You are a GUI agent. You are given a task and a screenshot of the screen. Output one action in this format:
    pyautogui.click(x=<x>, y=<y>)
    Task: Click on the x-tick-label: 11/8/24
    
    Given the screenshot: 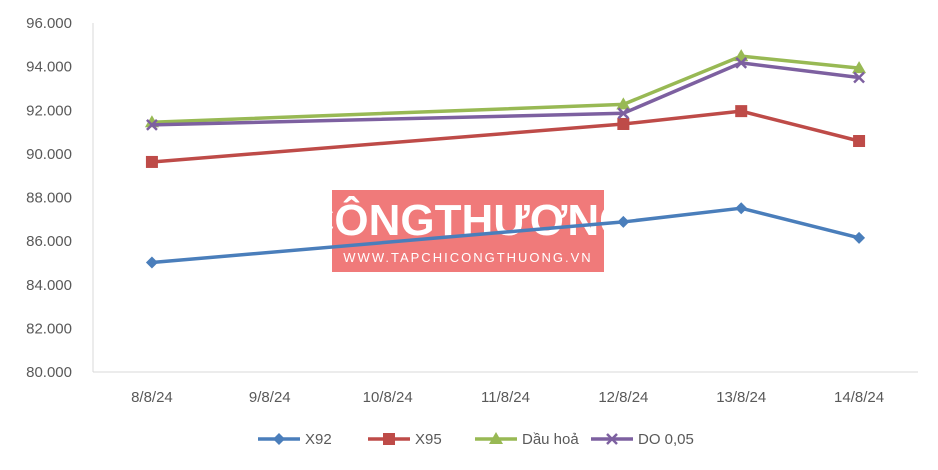 What is the action you would take?
    pyautogui.click(x=505, y=397)
    